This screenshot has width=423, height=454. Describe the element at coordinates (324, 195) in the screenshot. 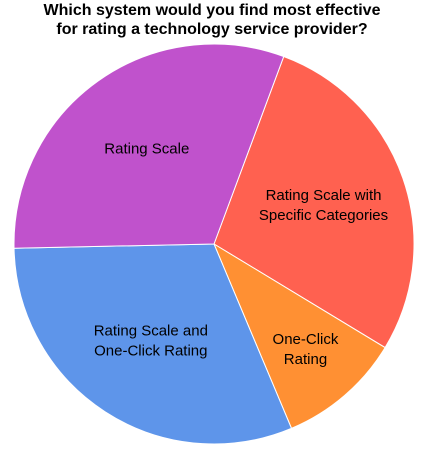

I see `slice-label: Rating Scale with` at that location.